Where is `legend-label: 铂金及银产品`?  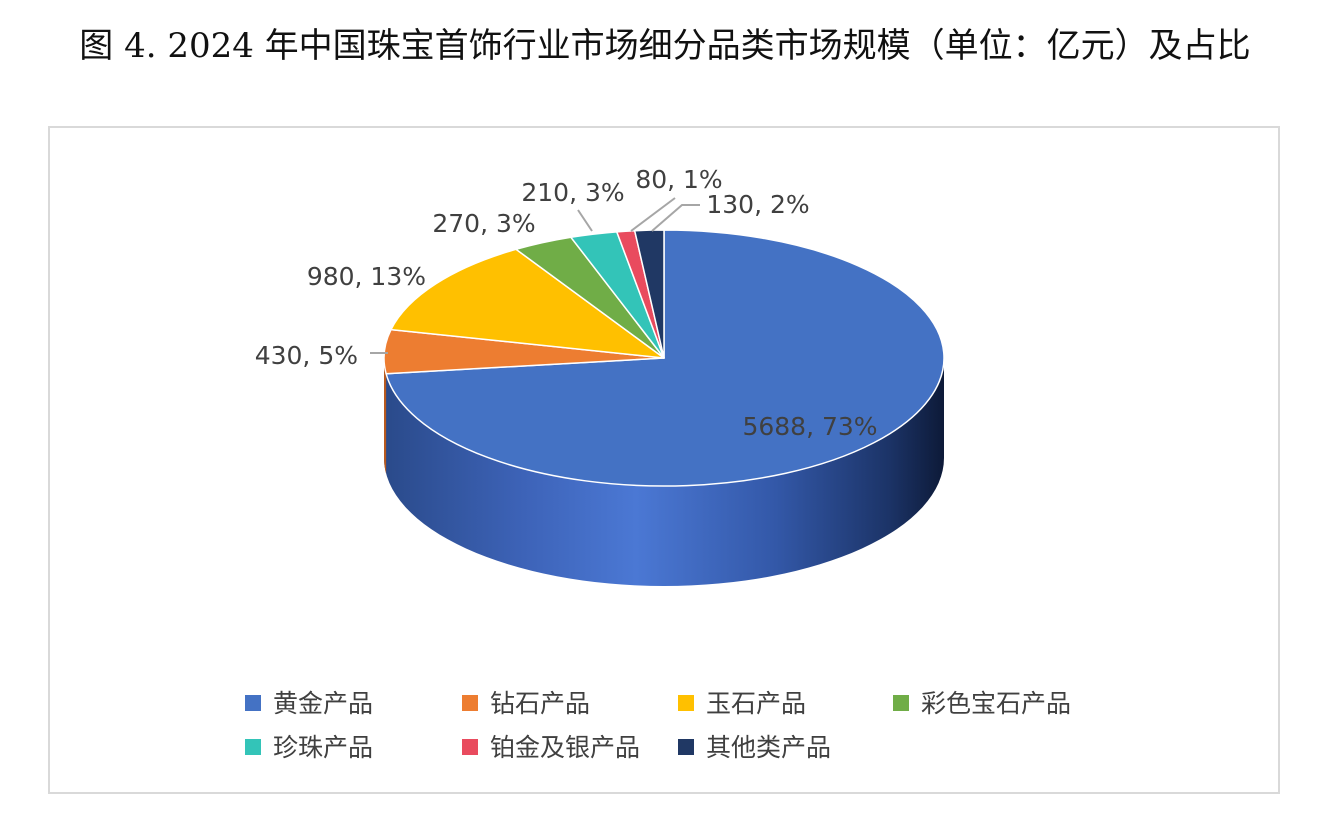
legend-label: 铂金及银产品 is located at coordinates (565, 747).